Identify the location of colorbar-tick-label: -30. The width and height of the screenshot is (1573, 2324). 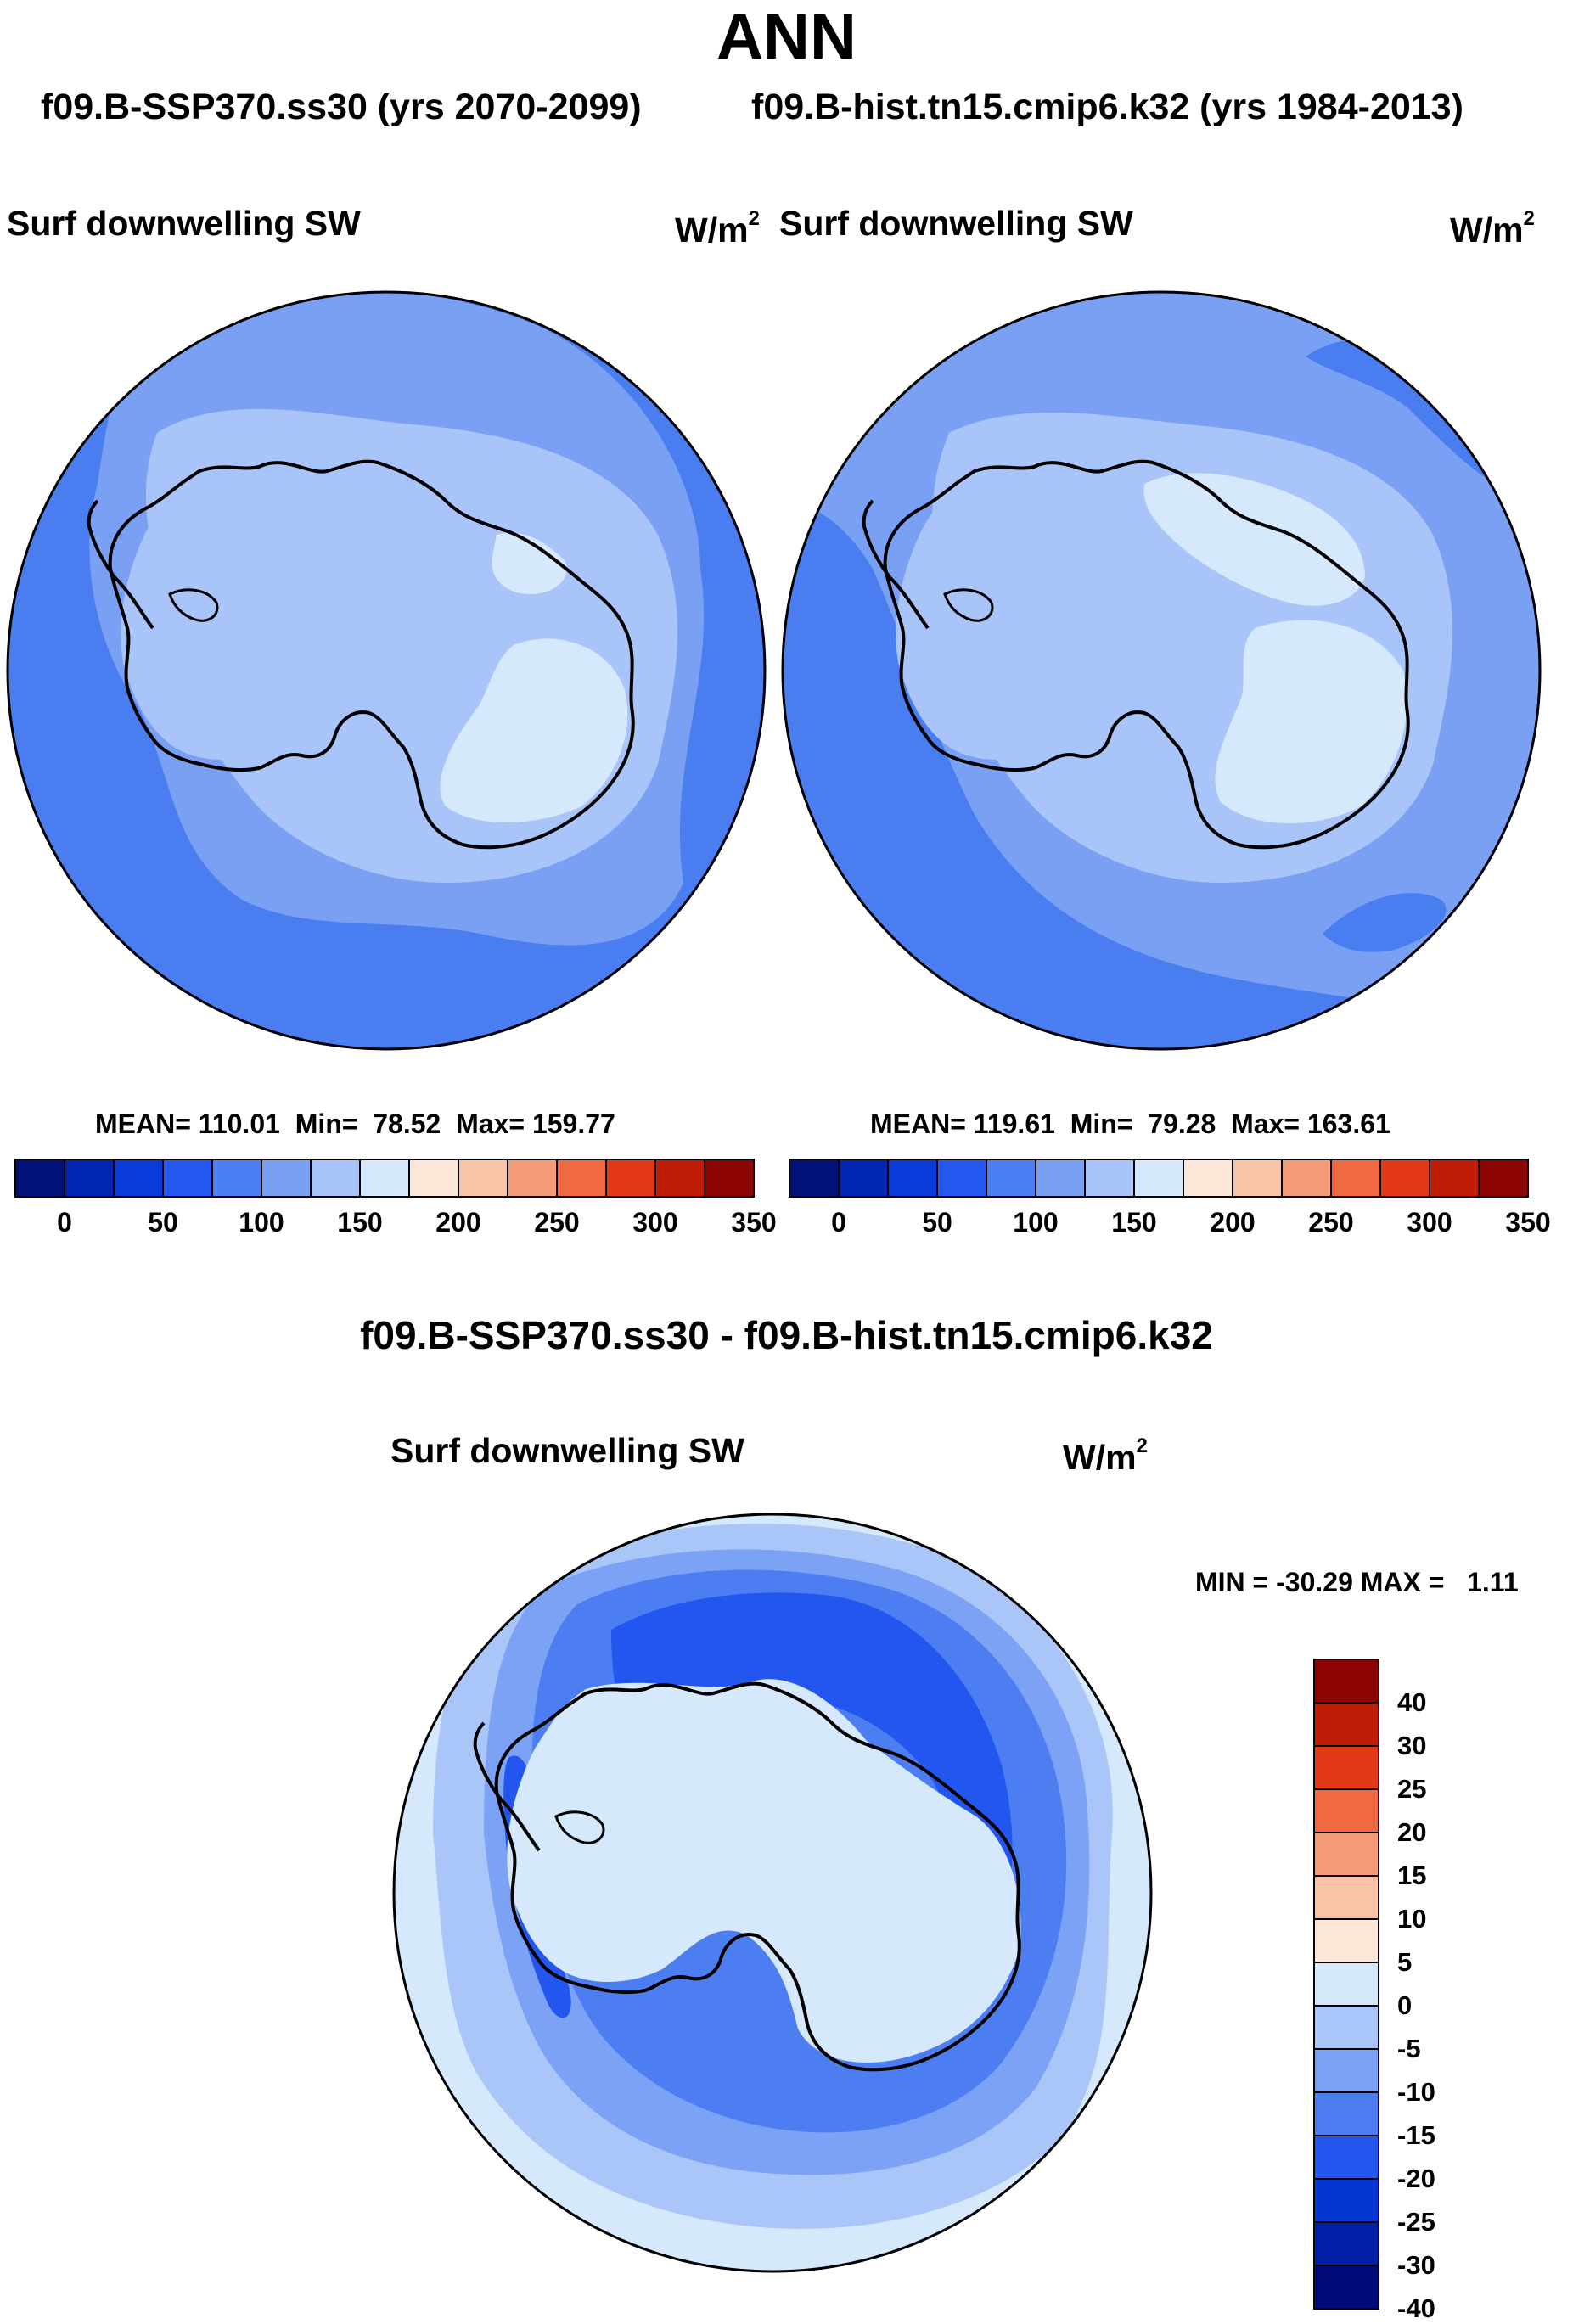
(1416, 2265).